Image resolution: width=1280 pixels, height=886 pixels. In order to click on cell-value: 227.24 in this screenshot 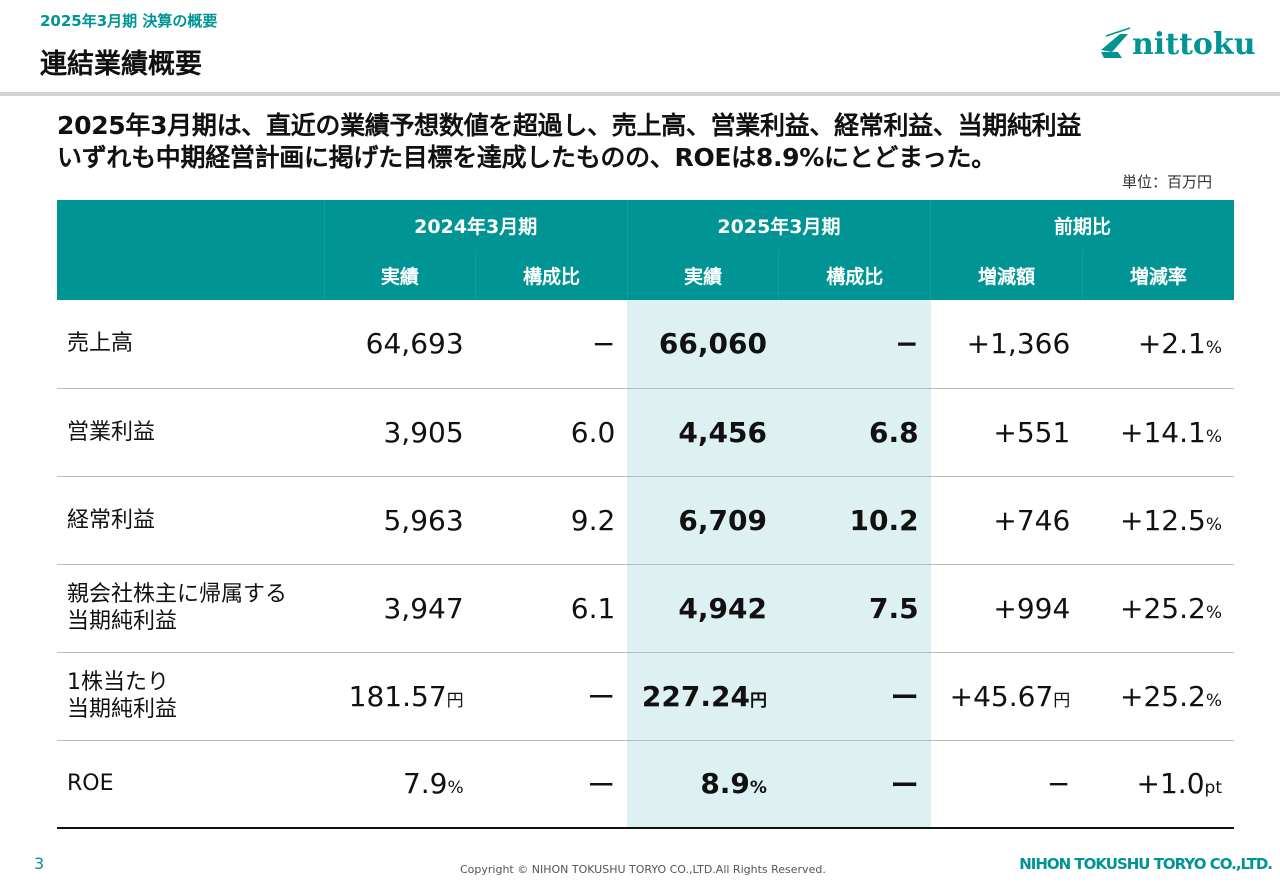, I will do `click(695, 696)`.